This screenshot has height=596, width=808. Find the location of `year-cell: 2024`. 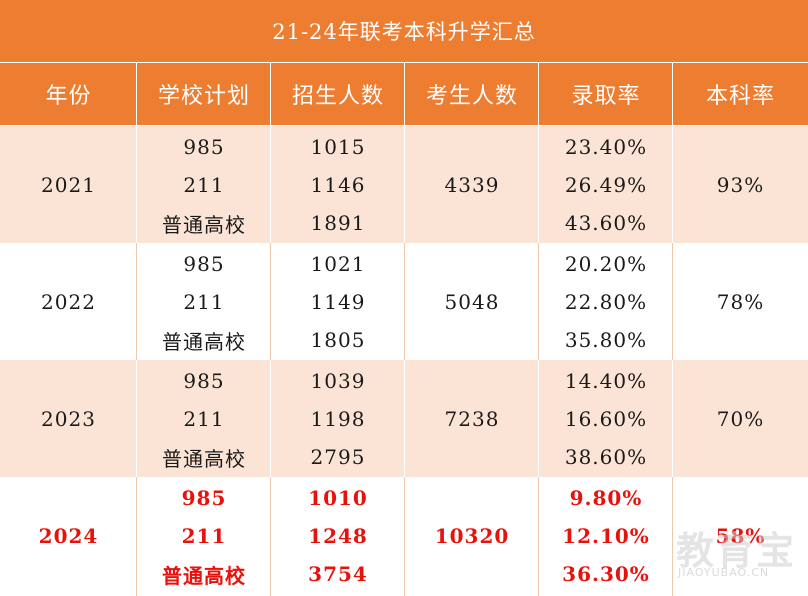

year-cell: 2024 is located at coordinates (68, 535).